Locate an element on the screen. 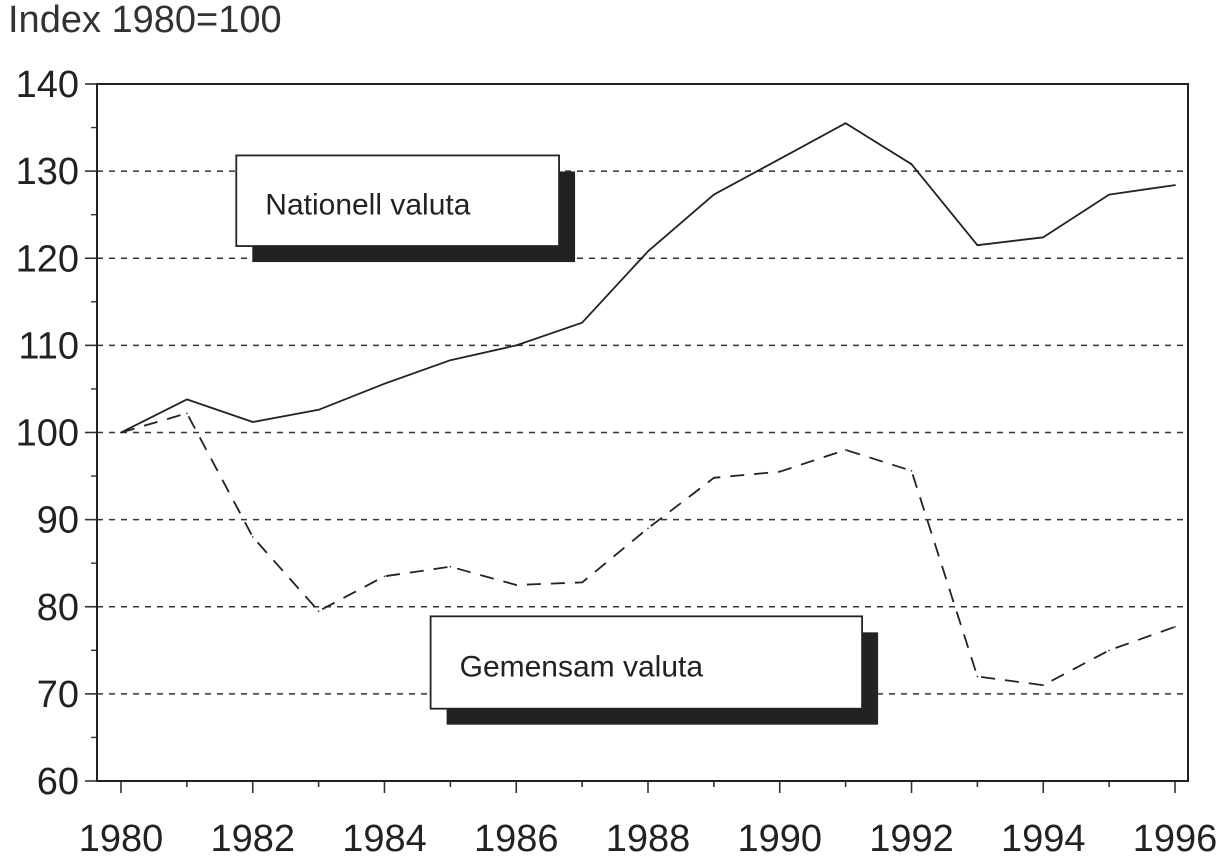 The width and height of the screenshot is (1216, 859). series-1-point-1993 is located at coordinates (977, 676).